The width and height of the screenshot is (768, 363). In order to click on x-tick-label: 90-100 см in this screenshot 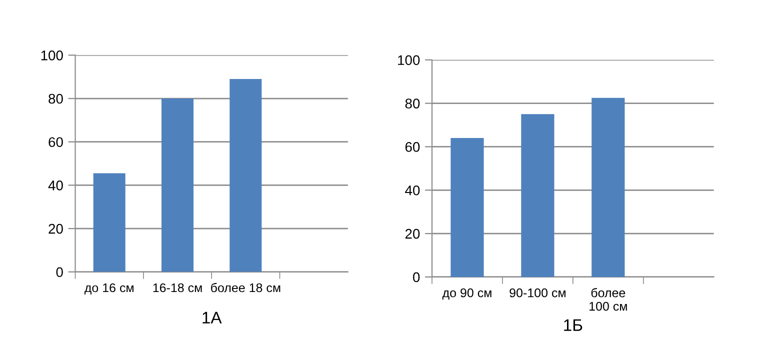, I will do `click(538, 293)`.